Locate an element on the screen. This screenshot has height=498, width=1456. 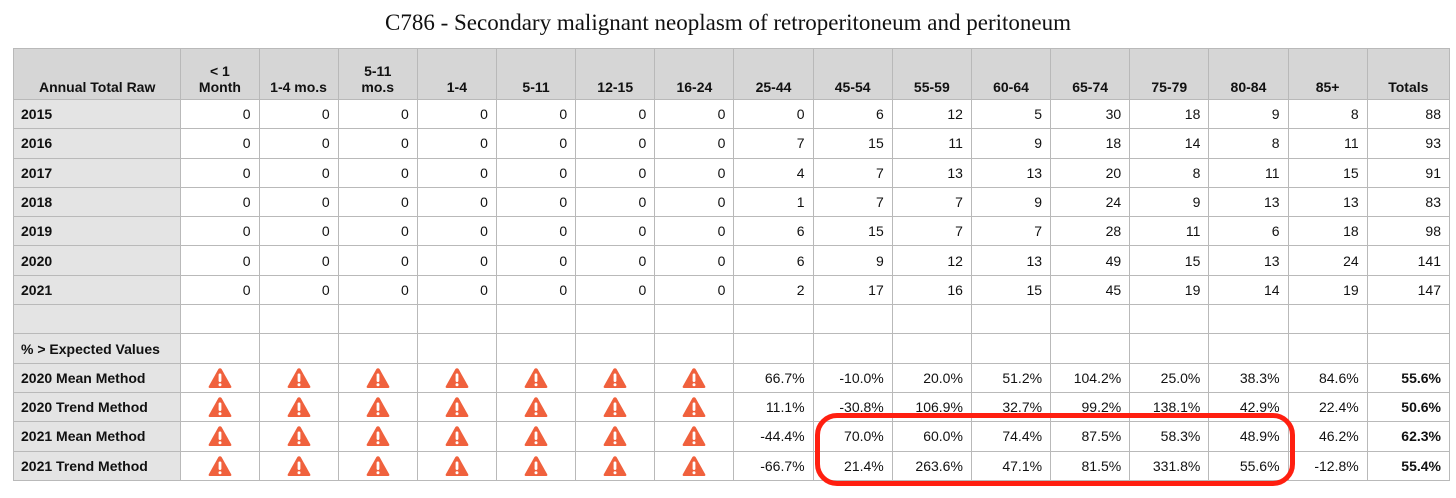
column-header-text: 55-59 is located at coordinates (931, 87).